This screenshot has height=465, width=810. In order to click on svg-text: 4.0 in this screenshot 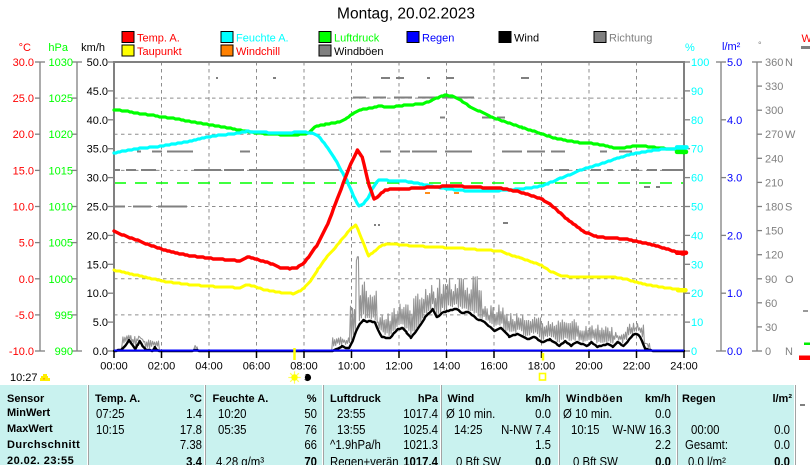, I will do `click(734, 121)`.